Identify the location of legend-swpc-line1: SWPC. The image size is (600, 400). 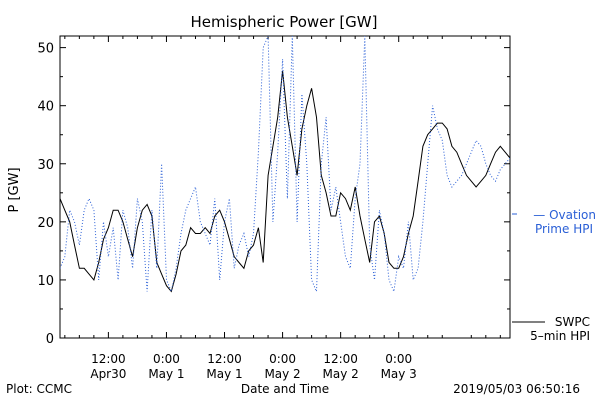
(572, 322).